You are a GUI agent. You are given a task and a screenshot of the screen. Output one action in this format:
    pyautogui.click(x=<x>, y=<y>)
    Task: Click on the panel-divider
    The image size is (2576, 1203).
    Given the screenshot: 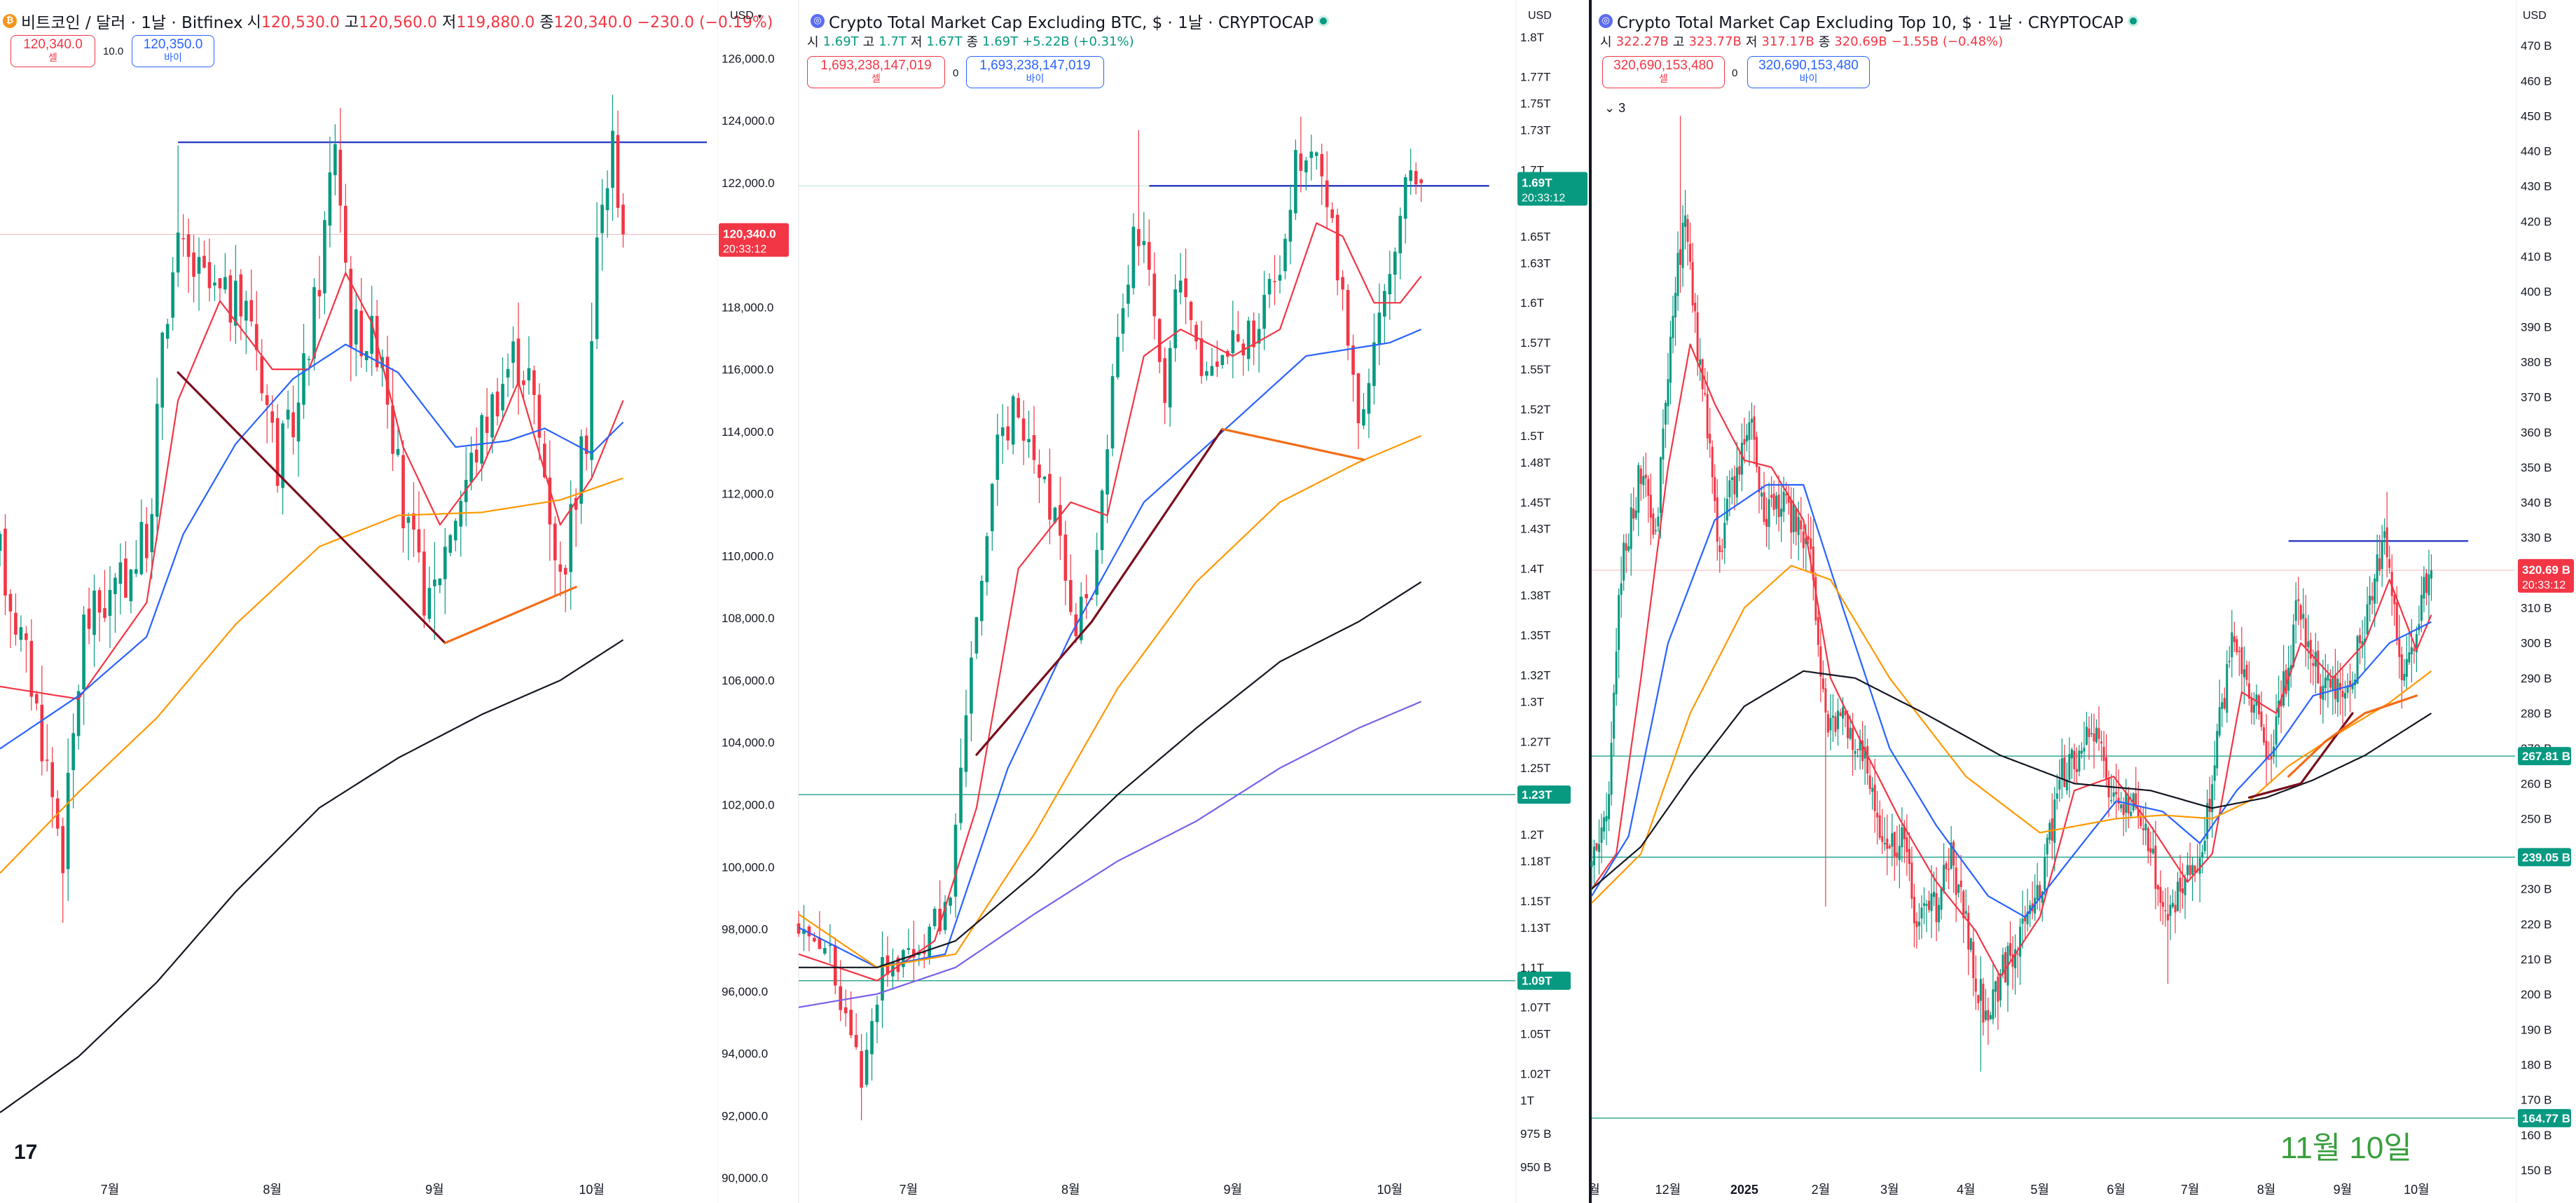 What is the action you would take?
    pyautogui.click(x=1590, y=602)
    